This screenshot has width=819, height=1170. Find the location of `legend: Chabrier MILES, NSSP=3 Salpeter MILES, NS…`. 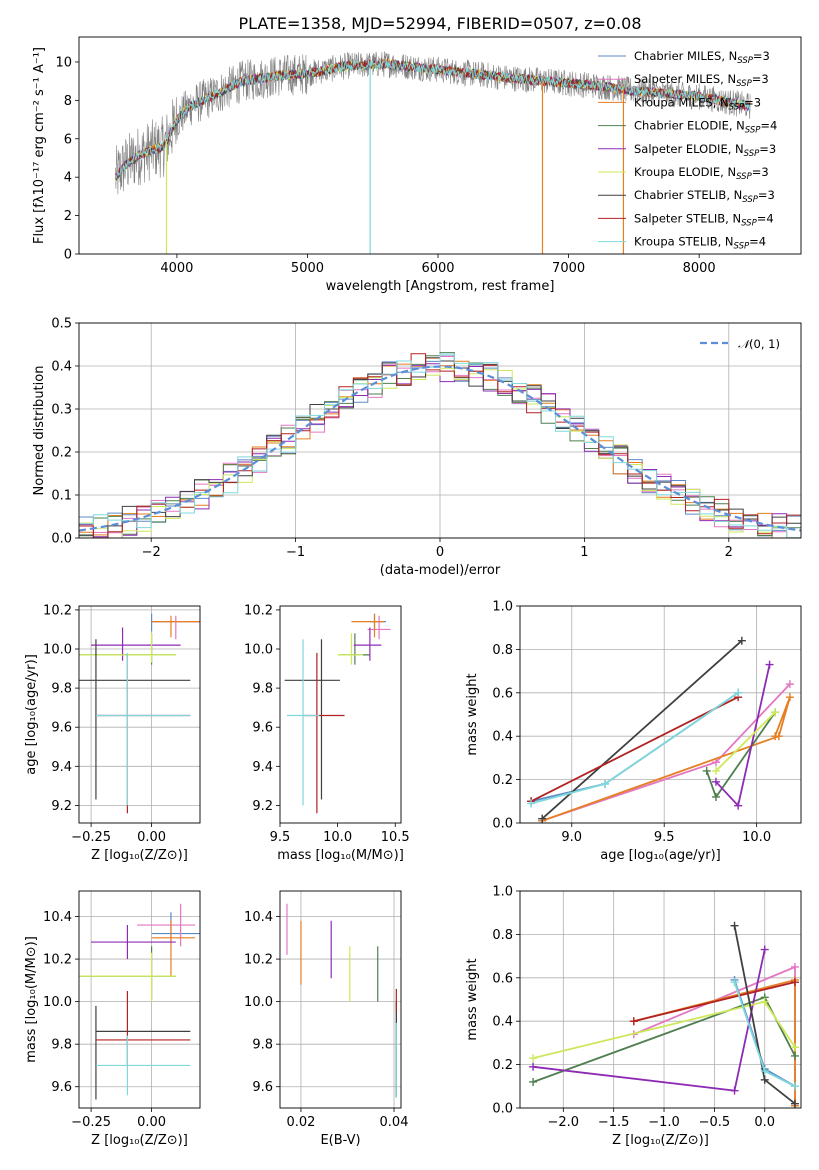

legend: Chabrier MILES, NSSP=3 Salpeter MILES, NS… is located at coordinates (687, 150).